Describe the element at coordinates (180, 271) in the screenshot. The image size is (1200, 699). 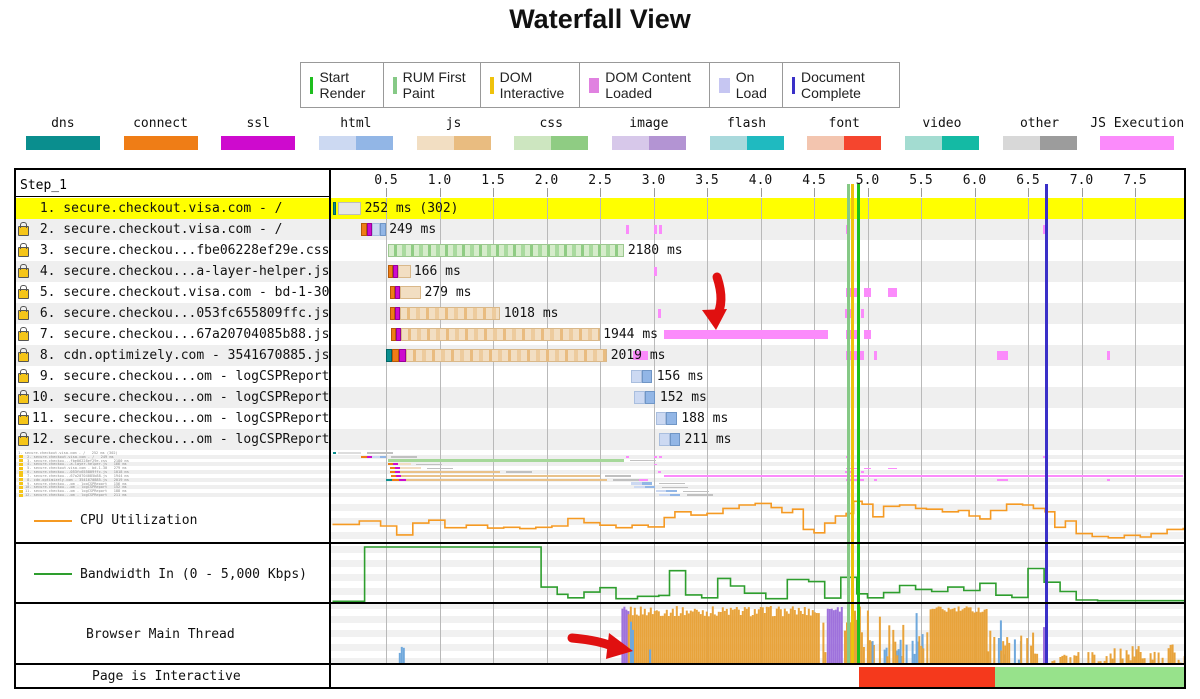
I see `request-row-label: 4. secure.checkou...a-layer-helper.js` at that location.